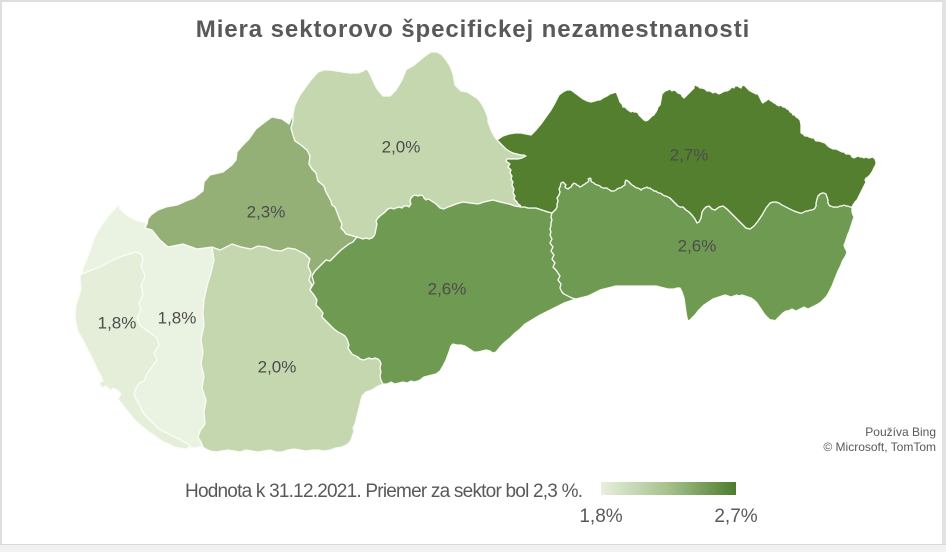 The height and width of the screenshot is (552, 946). I want to click on svg-text: 2,7%, so click(689, 155).